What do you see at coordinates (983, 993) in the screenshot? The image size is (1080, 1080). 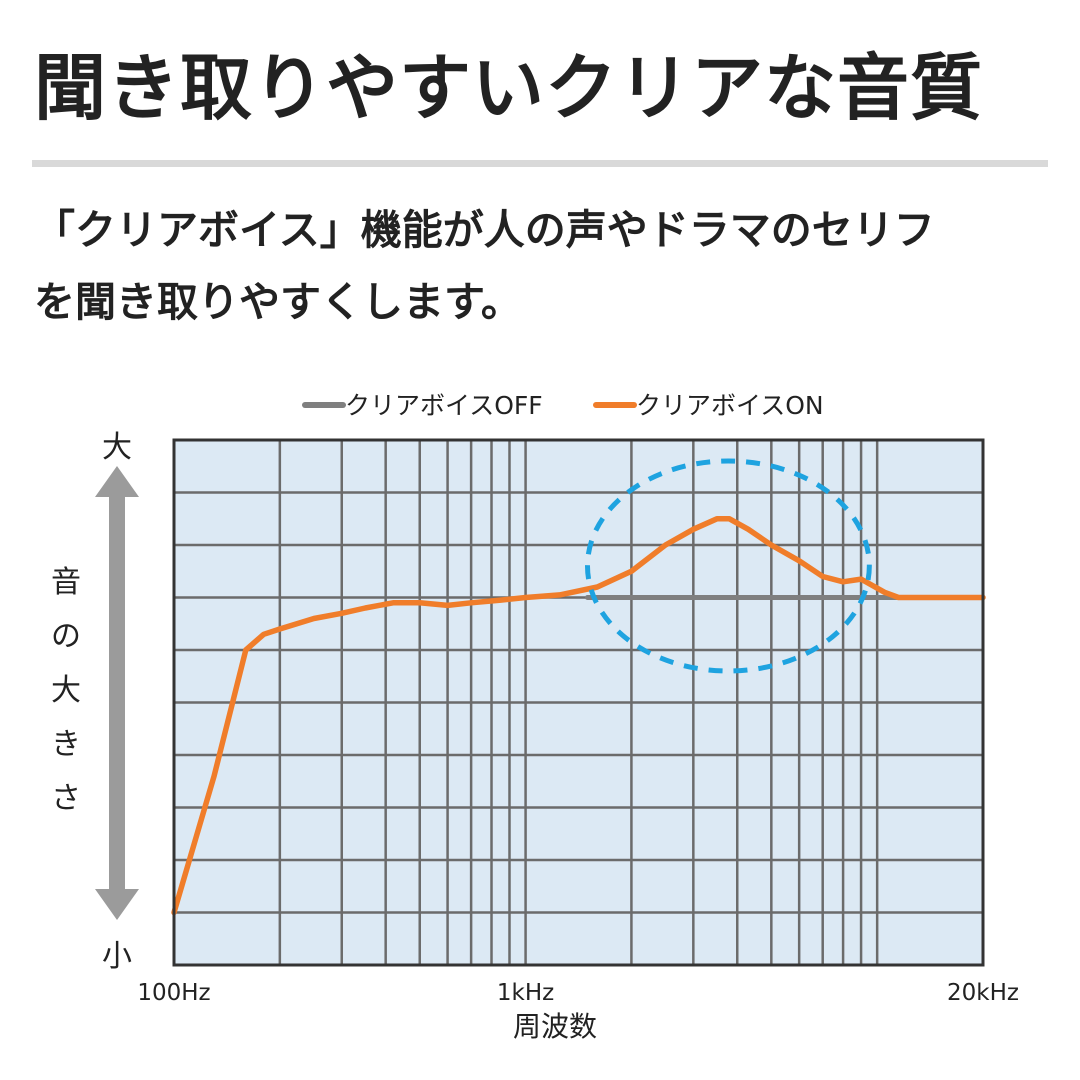 I see `x-tick-label: 20kHz` at bounding box center [983, 993].